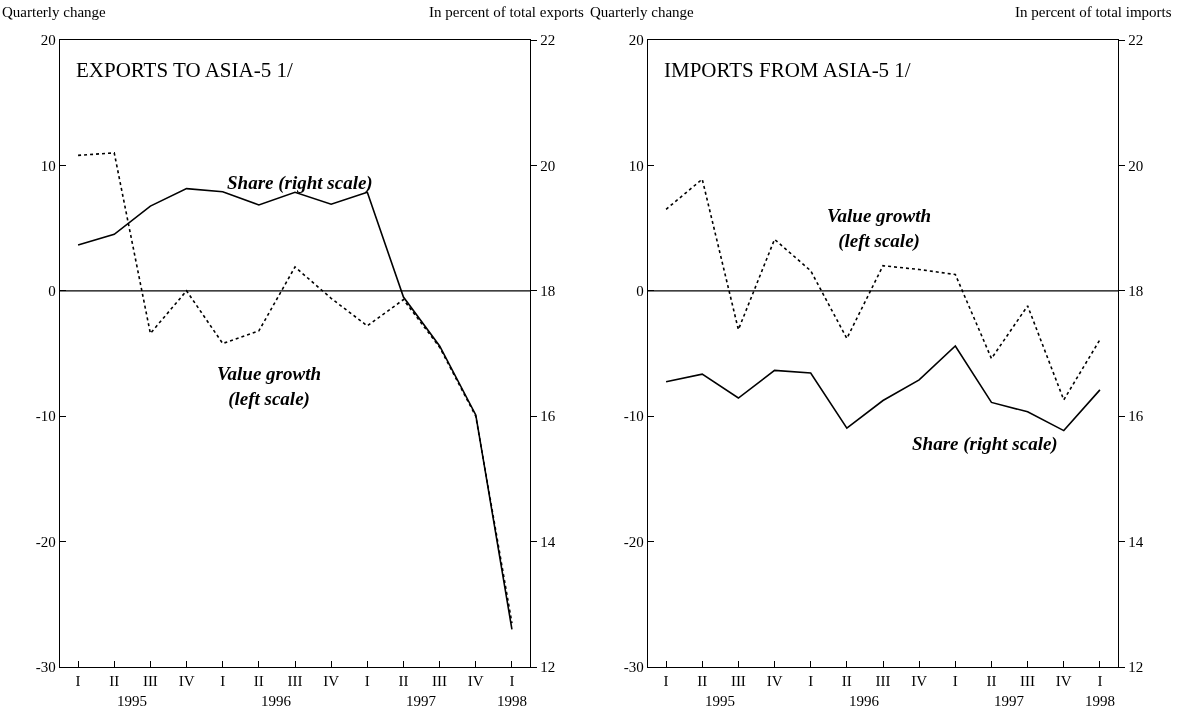 The height and width of the screenshot is (723, 1177). What do you see at coordinates (1093, 12) in the screenshot?
I see `y2-axis-title: In percent of total imports` at bounding box center [1093, 12].